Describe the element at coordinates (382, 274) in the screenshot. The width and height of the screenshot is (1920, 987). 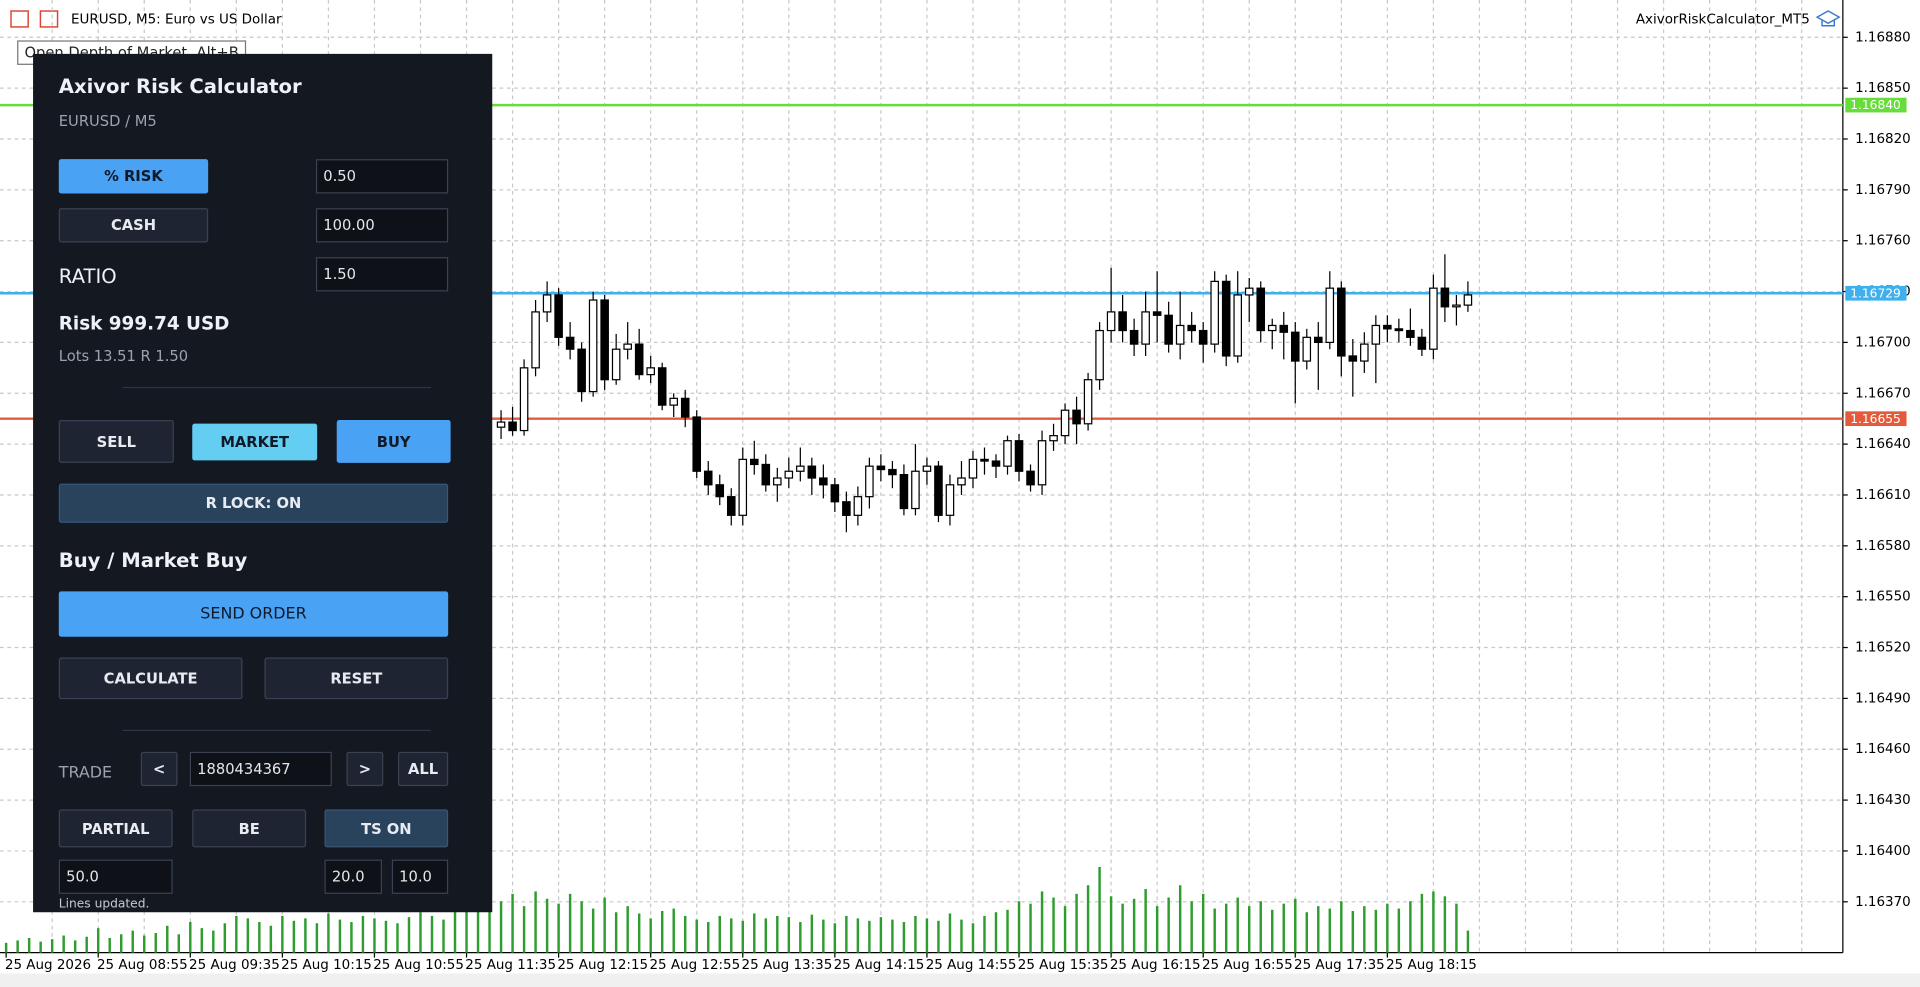
I see `ratio-input: 1.50` at that location.